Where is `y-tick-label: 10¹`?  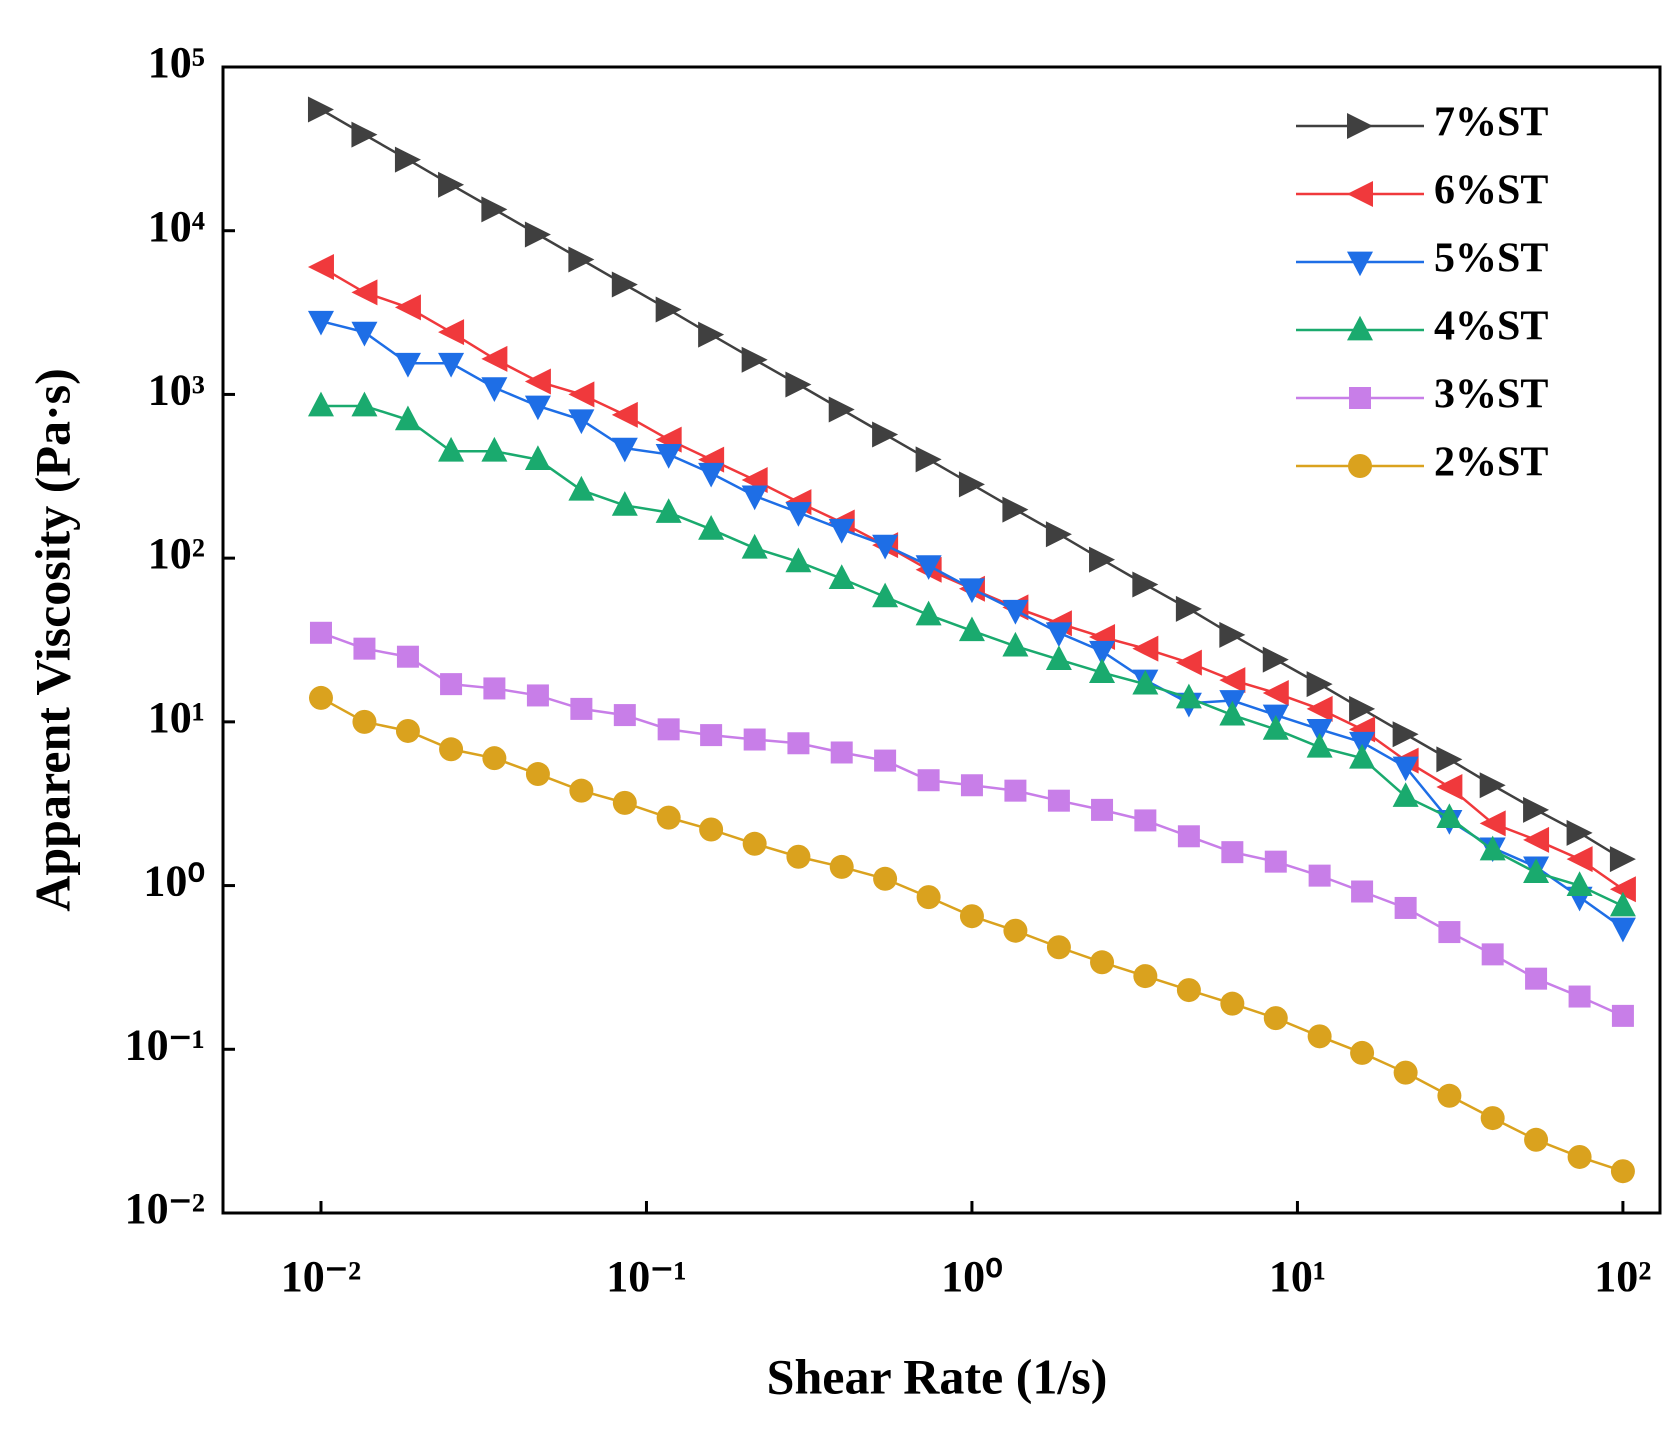 y-tick-label: 10¹ is located at coordinates (176, 717).